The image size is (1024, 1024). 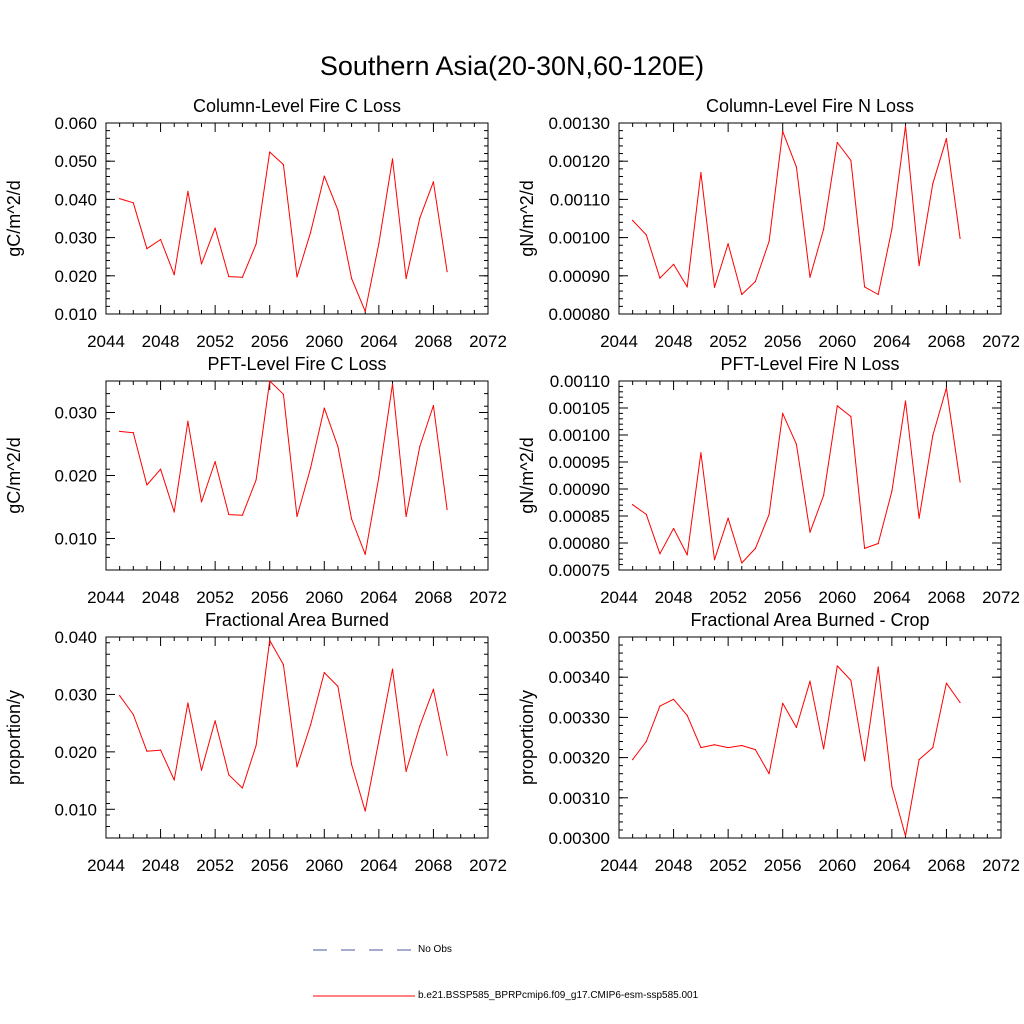 I want to click on y-tick-label: 0.00100, so click(x=579, y=435).